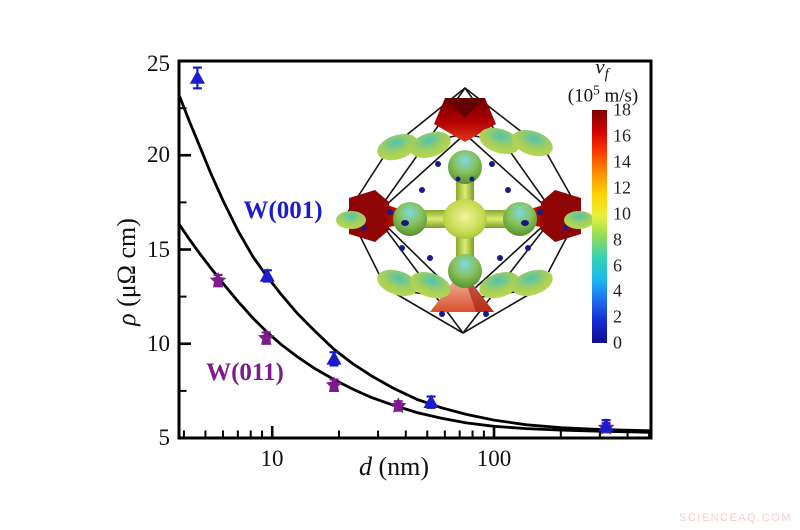  Describe the element at coordinates (622, 161) in the screenshot. I see `colorbar-tick-14: 14` at that location.